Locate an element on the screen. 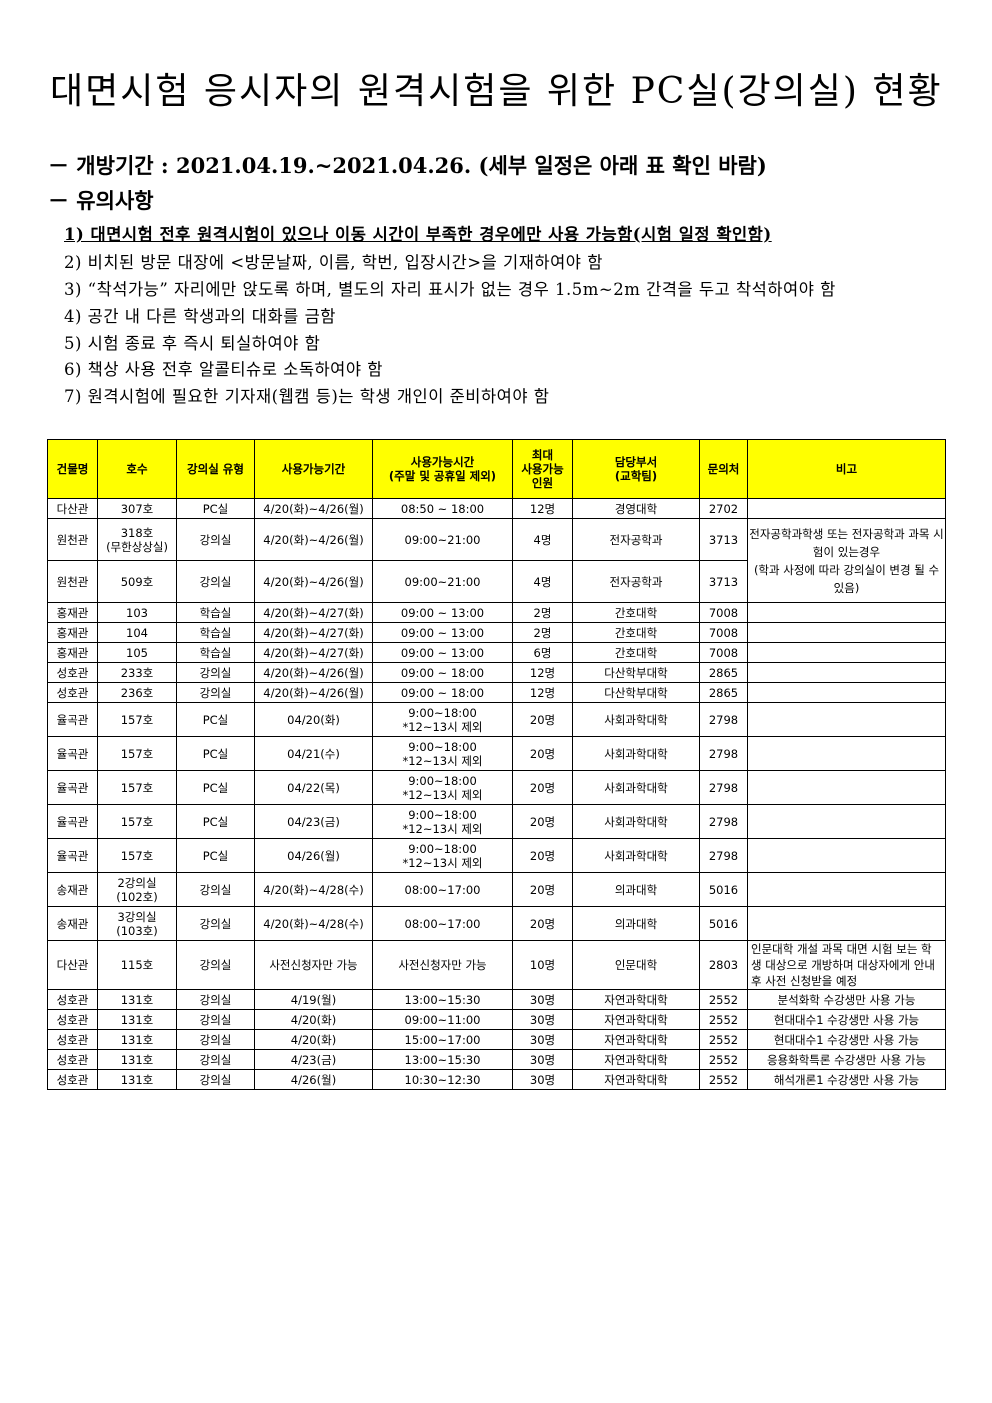  table-cell: 20명 is located at coordinates (542, 821).